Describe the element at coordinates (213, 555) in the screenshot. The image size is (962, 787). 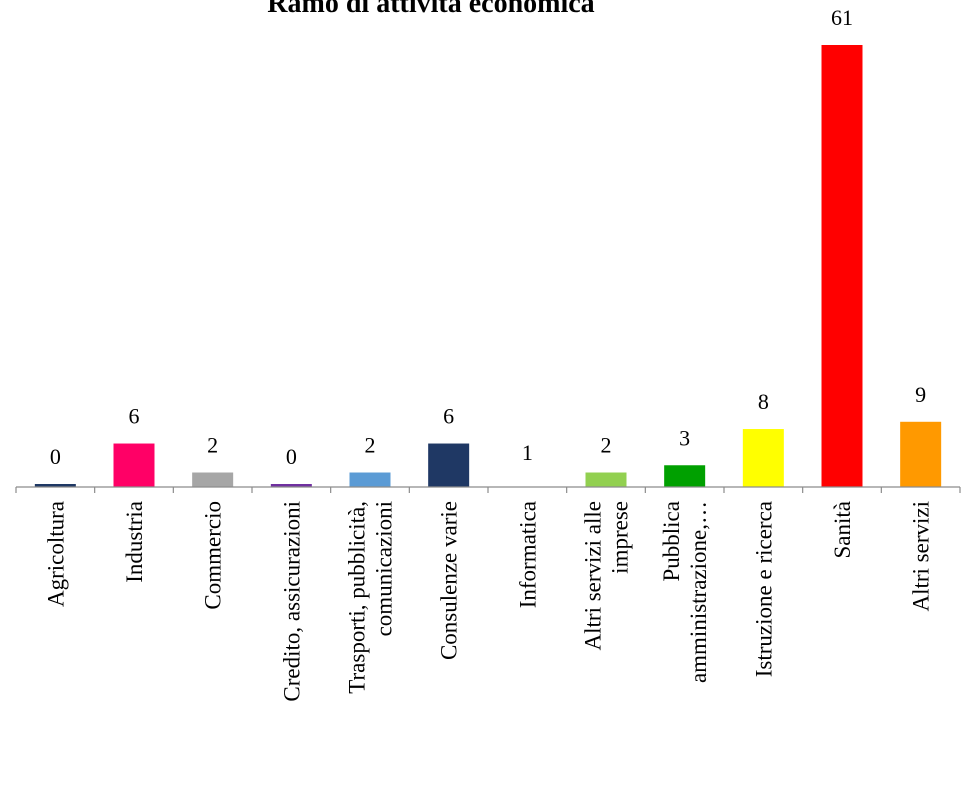
I see `x-tick-label: Commercio` at that location.